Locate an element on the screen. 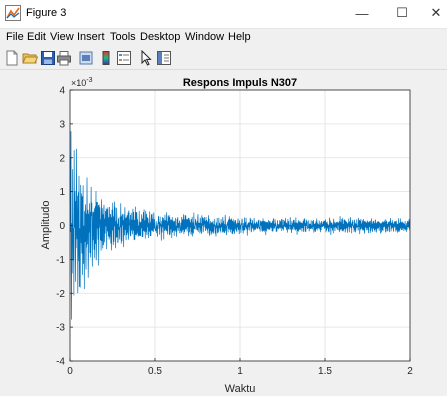 This screenshot has height=396, width=447. new-figure-icon is located at coordinates (12, 58).